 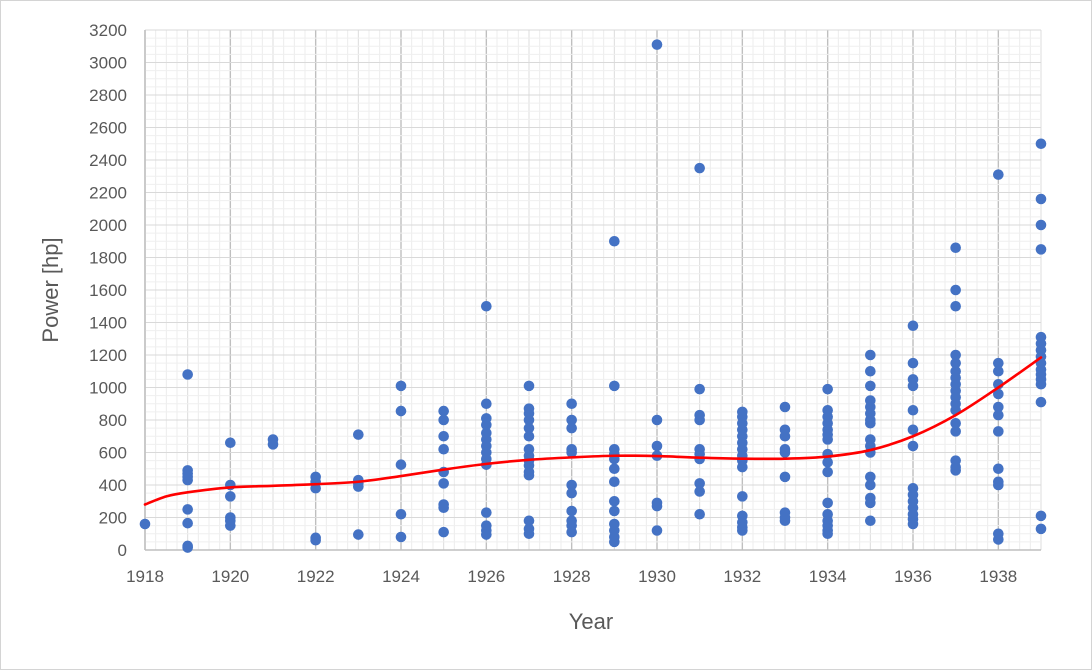 What do you see at coordinates (108, 63) in the screenshot?
I see `y-tick-label: 3000` at bounding box center [108, 63].